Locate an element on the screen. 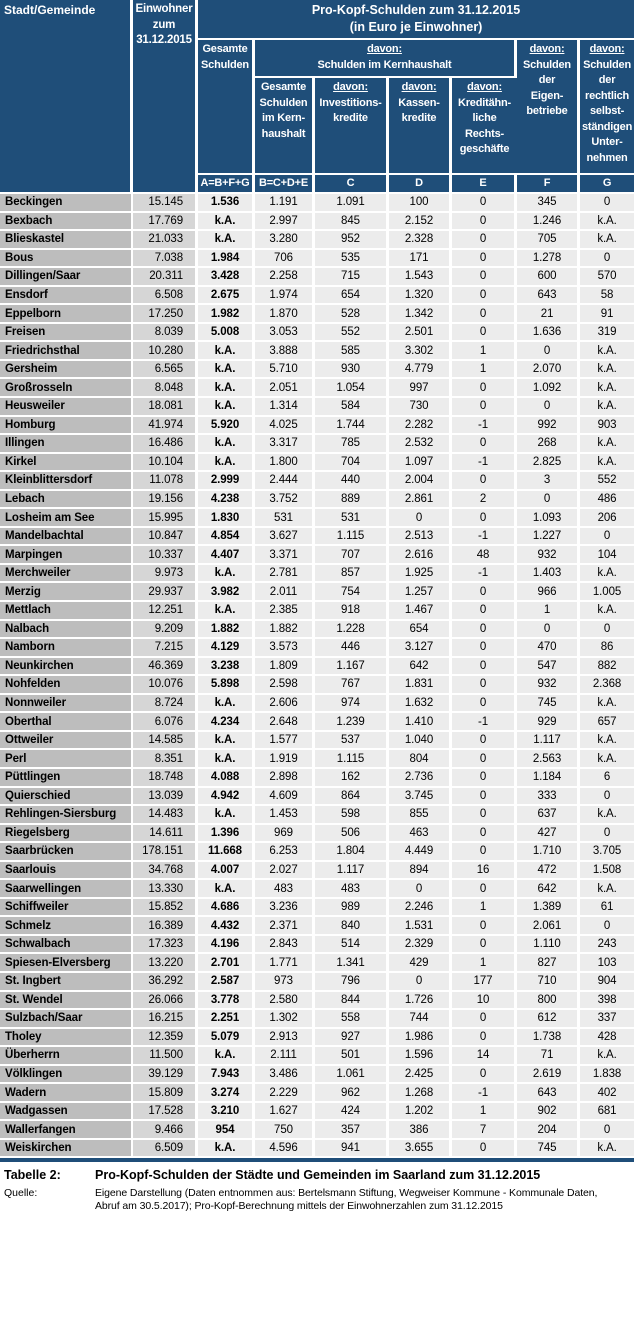  value-cell-g-companies: k.A. is located at coordinates (607, 815).